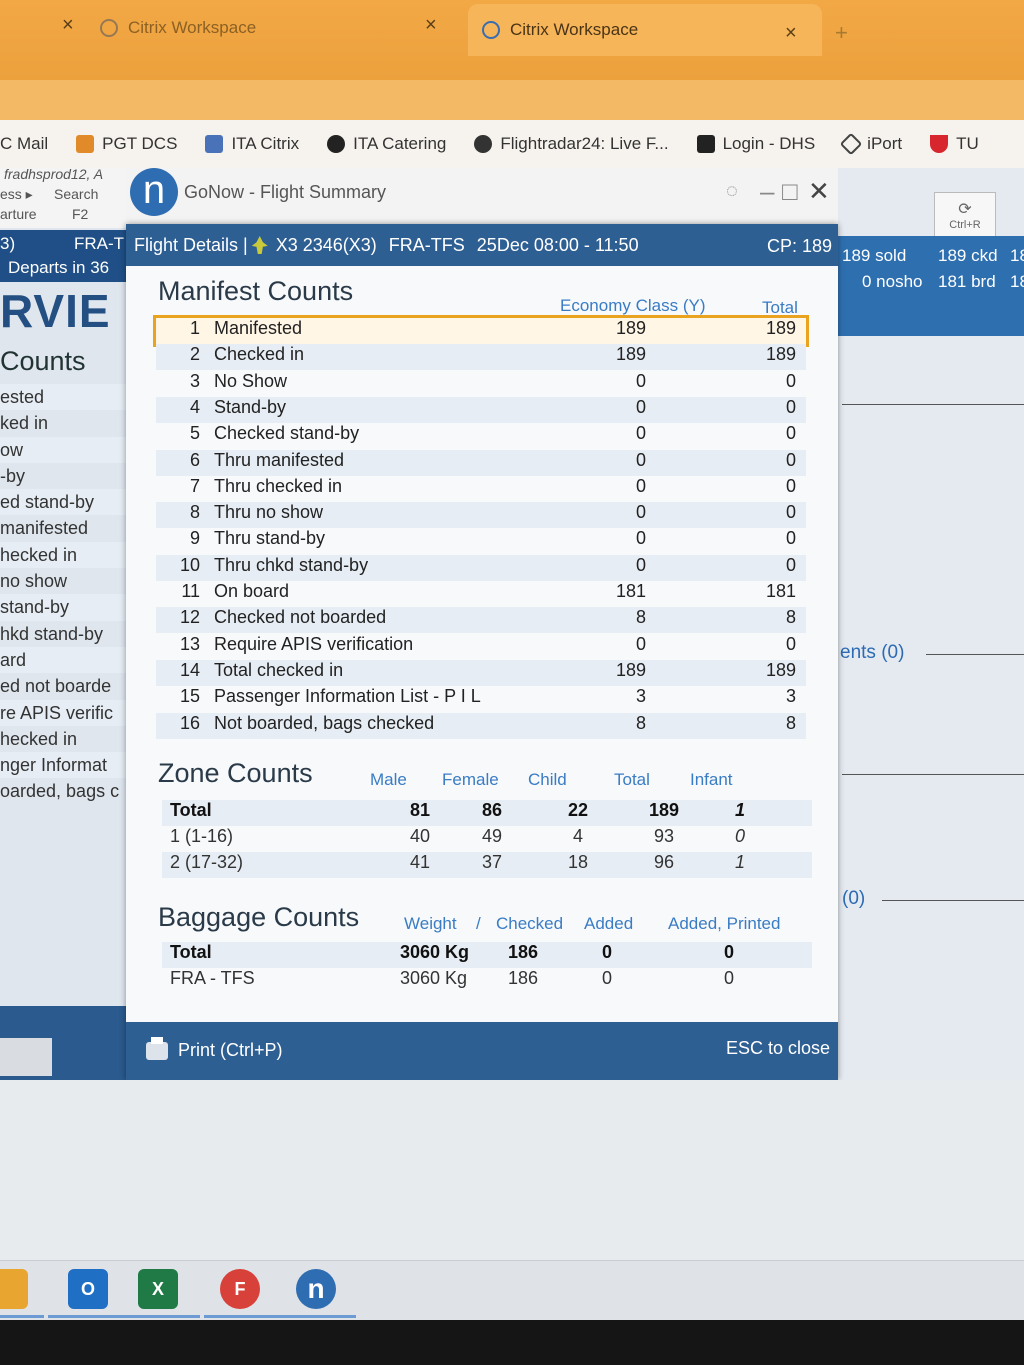 The height and width of the screenshot is (1365, 1024). What do you see at coordinates (799, 246) in the screenshot?
I see `cp-count: CP: 189` at bounding box center [799, 246].